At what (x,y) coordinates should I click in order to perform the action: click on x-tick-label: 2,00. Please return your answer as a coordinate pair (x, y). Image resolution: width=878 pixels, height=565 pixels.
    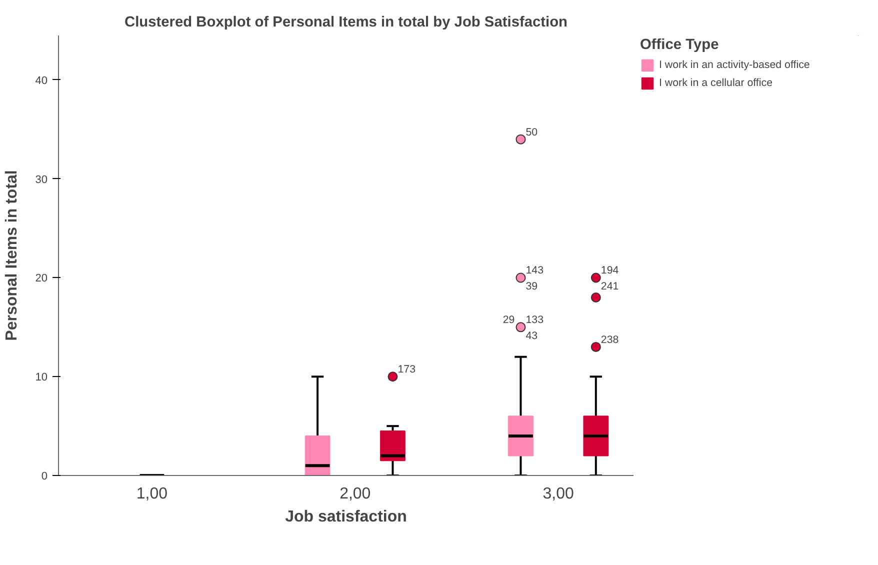
    Looking at the image, I should click on (355, 494).